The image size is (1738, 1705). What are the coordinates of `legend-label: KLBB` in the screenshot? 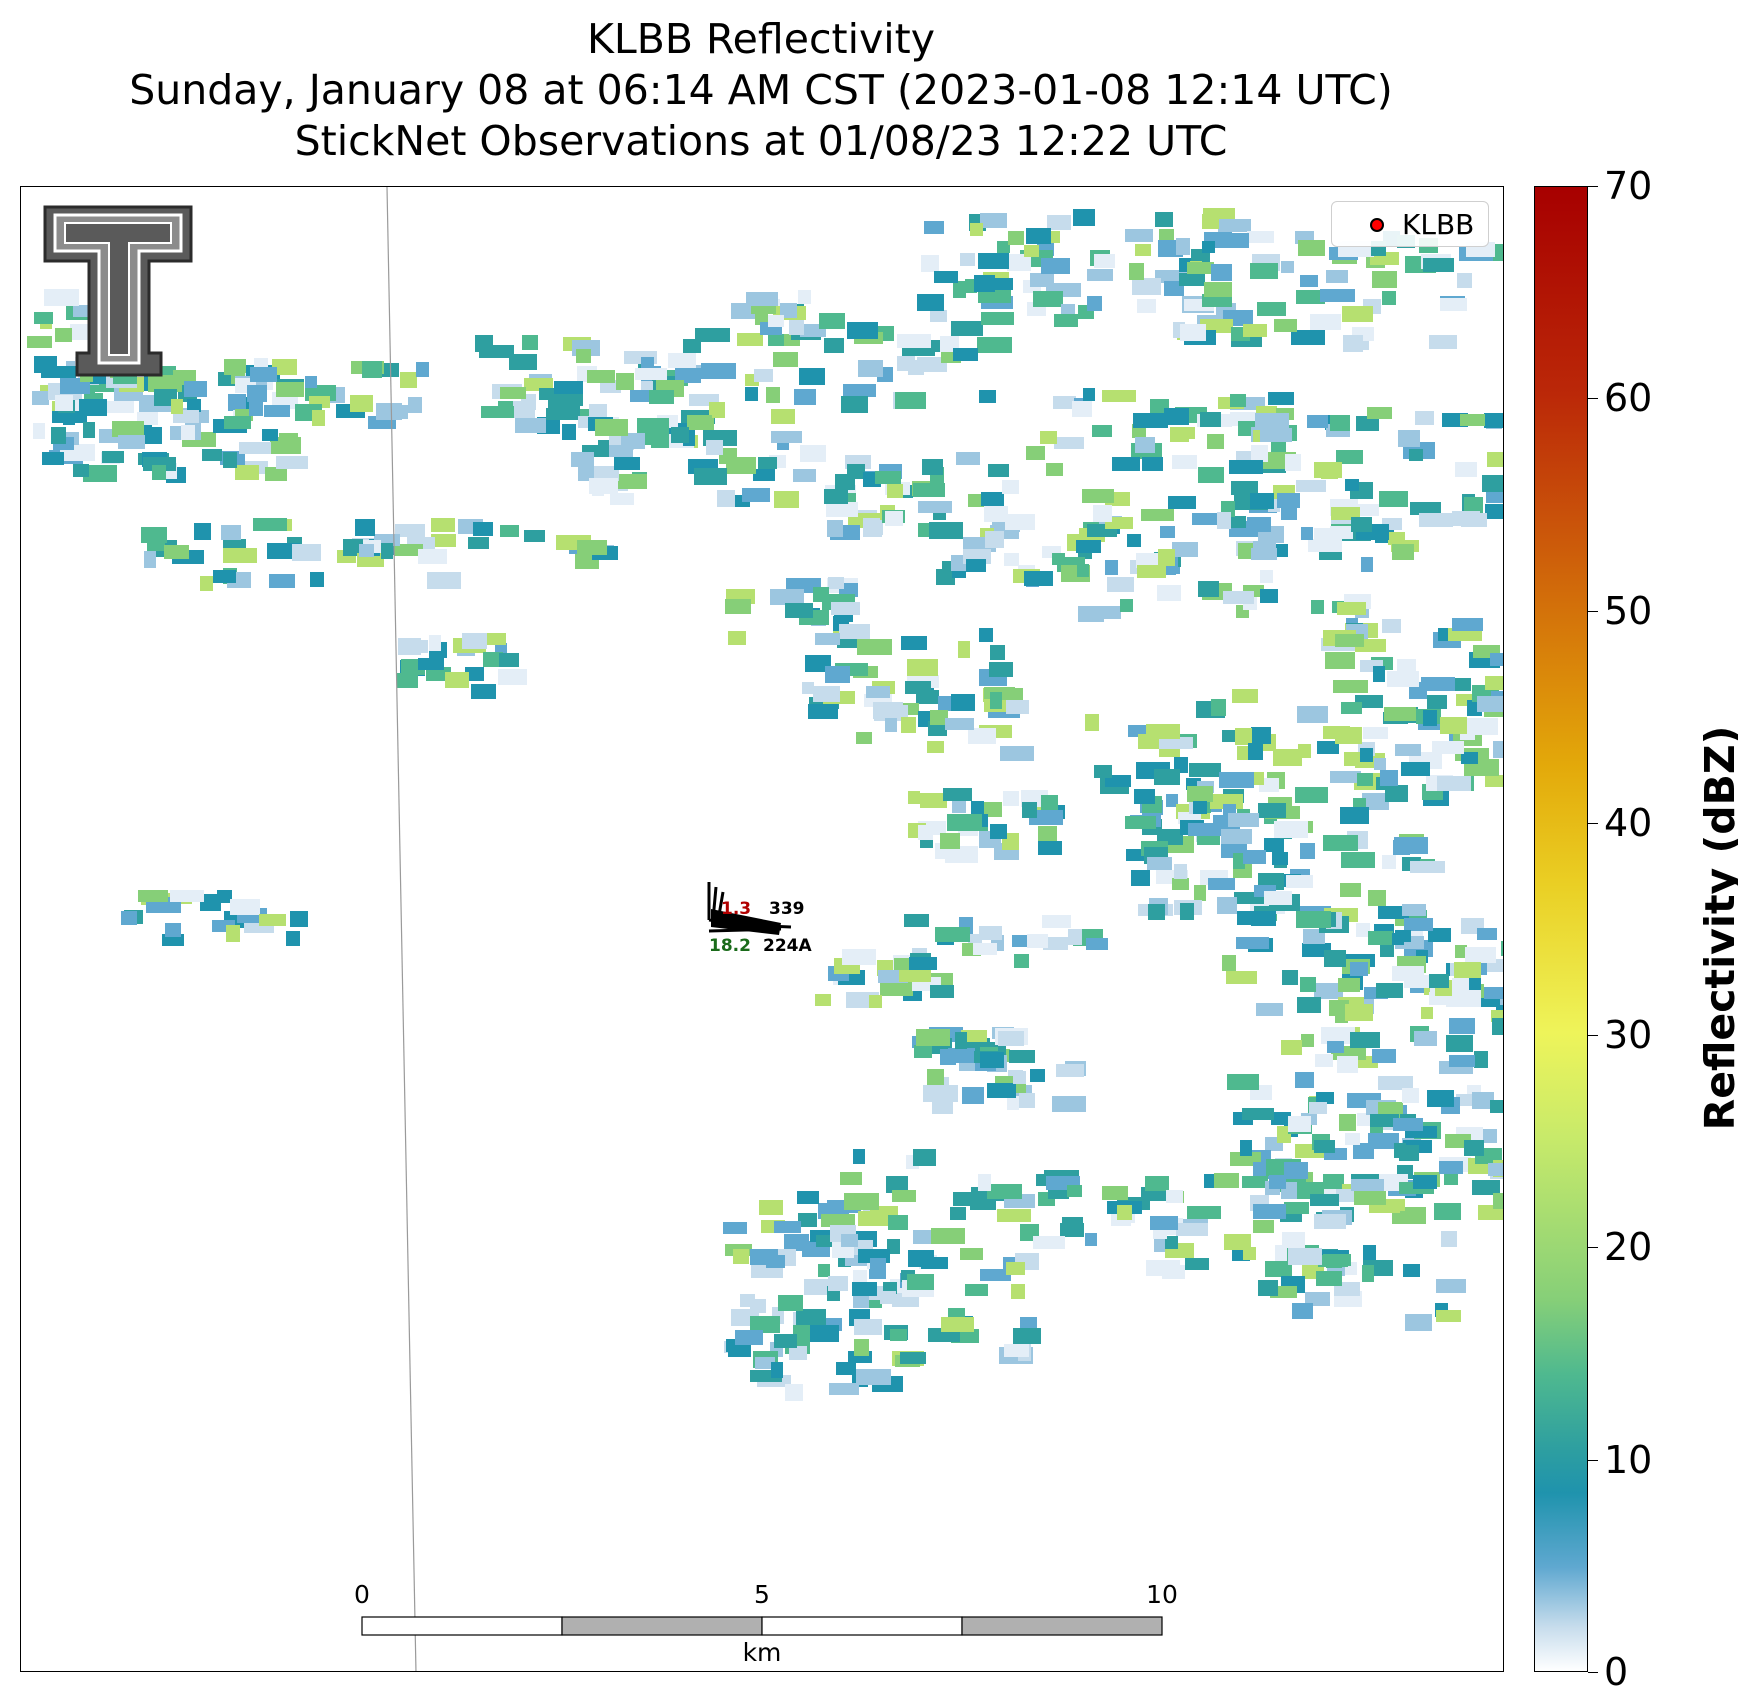 It's located at (1438, 224).